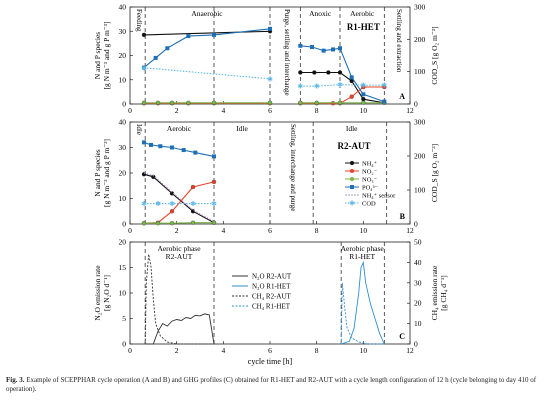 The image size is (554, 402). What do you see at coordinates (15, 380) in the screenshot?
I see `caption-label: Fig. 3.` at bounding box center [15, 380].